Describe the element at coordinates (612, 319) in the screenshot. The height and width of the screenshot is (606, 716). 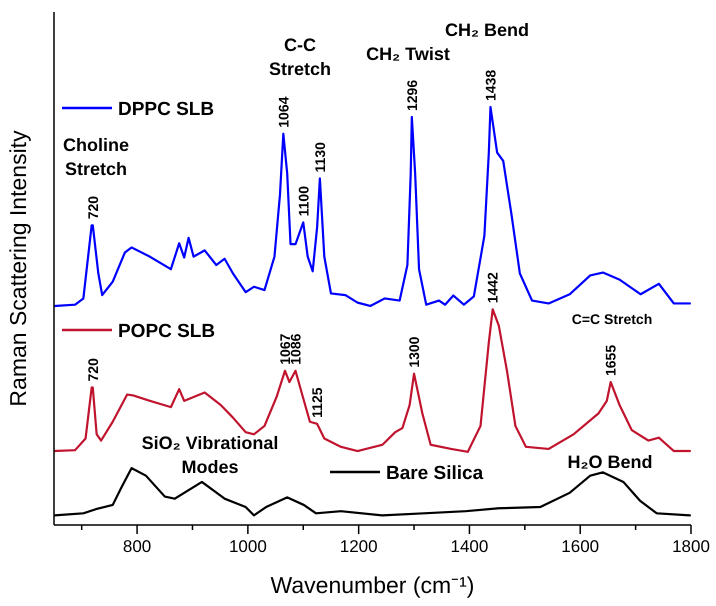
I see `annotation: C=C Stretch` at that location.